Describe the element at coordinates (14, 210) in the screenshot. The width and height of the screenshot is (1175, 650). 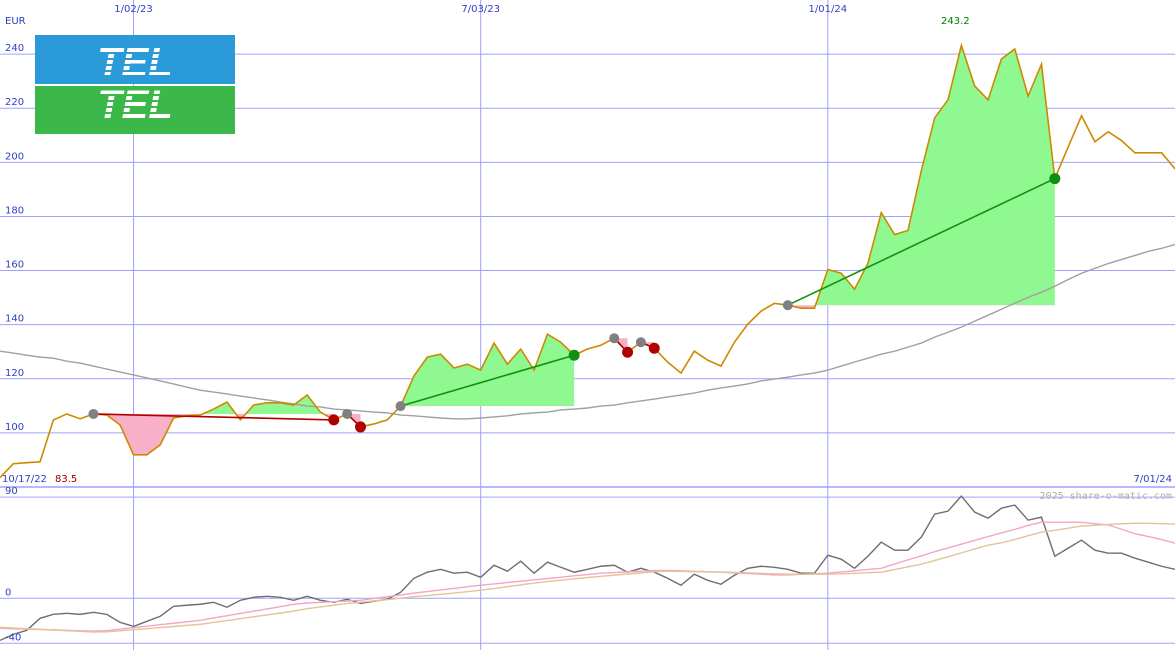
I see `y-tick-label: 180` at that location.